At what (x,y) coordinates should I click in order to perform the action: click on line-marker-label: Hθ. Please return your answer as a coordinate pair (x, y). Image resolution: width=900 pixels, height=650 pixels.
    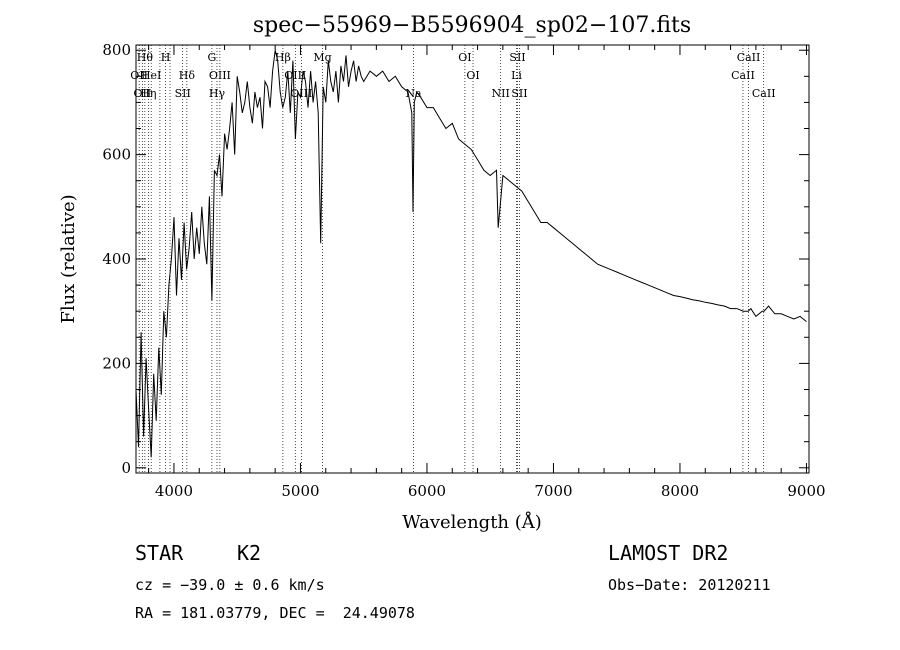
    Looking at the image, I should click on (145, 57).